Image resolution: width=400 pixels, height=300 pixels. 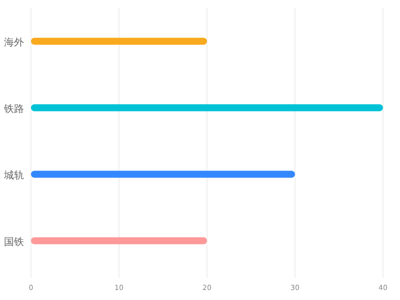 I want to click on y-tick-label: 城轨, so click(x=13, y=175).